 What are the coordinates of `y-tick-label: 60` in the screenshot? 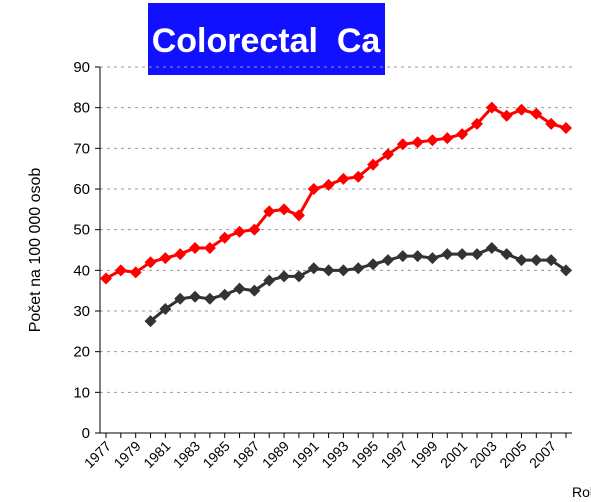 It's located at (81, 189).